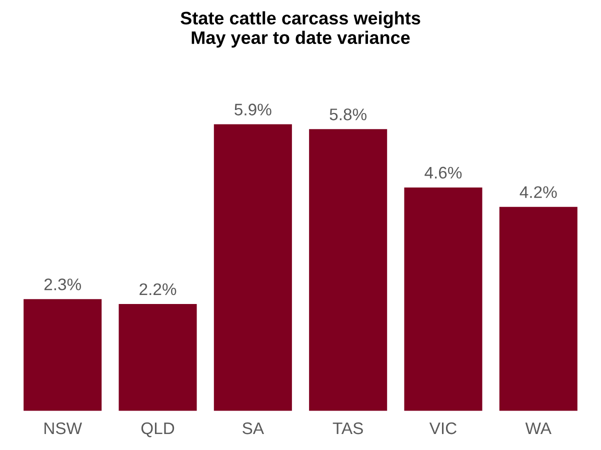  Describe the element at coordinates (442, 428) in the screenshot. I see `x-tick-label: VIC` at that location.